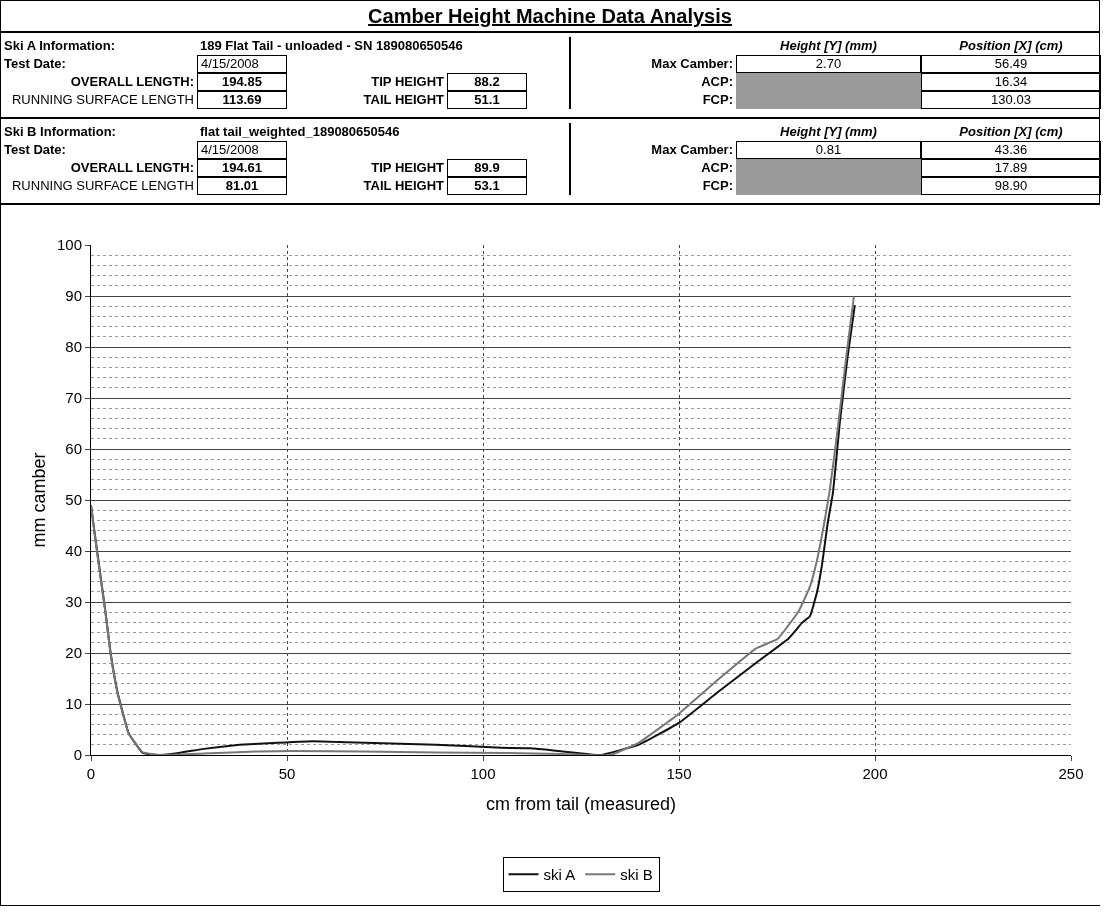 The height and width of the screenshot is (918, 1104). What do you see at coordinates (331, 46) in the screenshot?
I see `text: 189 Flat Tail - unloaded - SN 189080650546` at bounding box center [331, 46].